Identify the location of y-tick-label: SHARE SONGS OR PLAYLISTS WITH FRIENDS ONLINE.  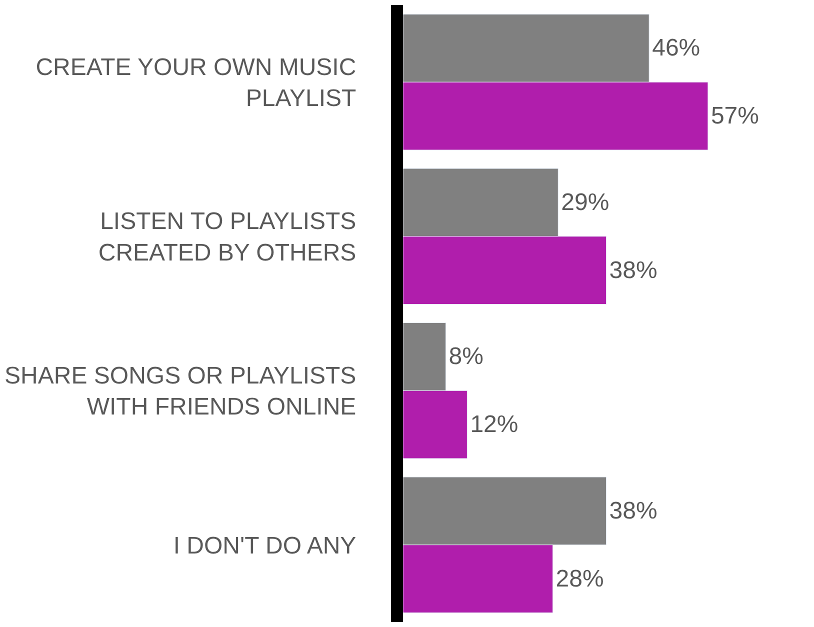
(180, 391).